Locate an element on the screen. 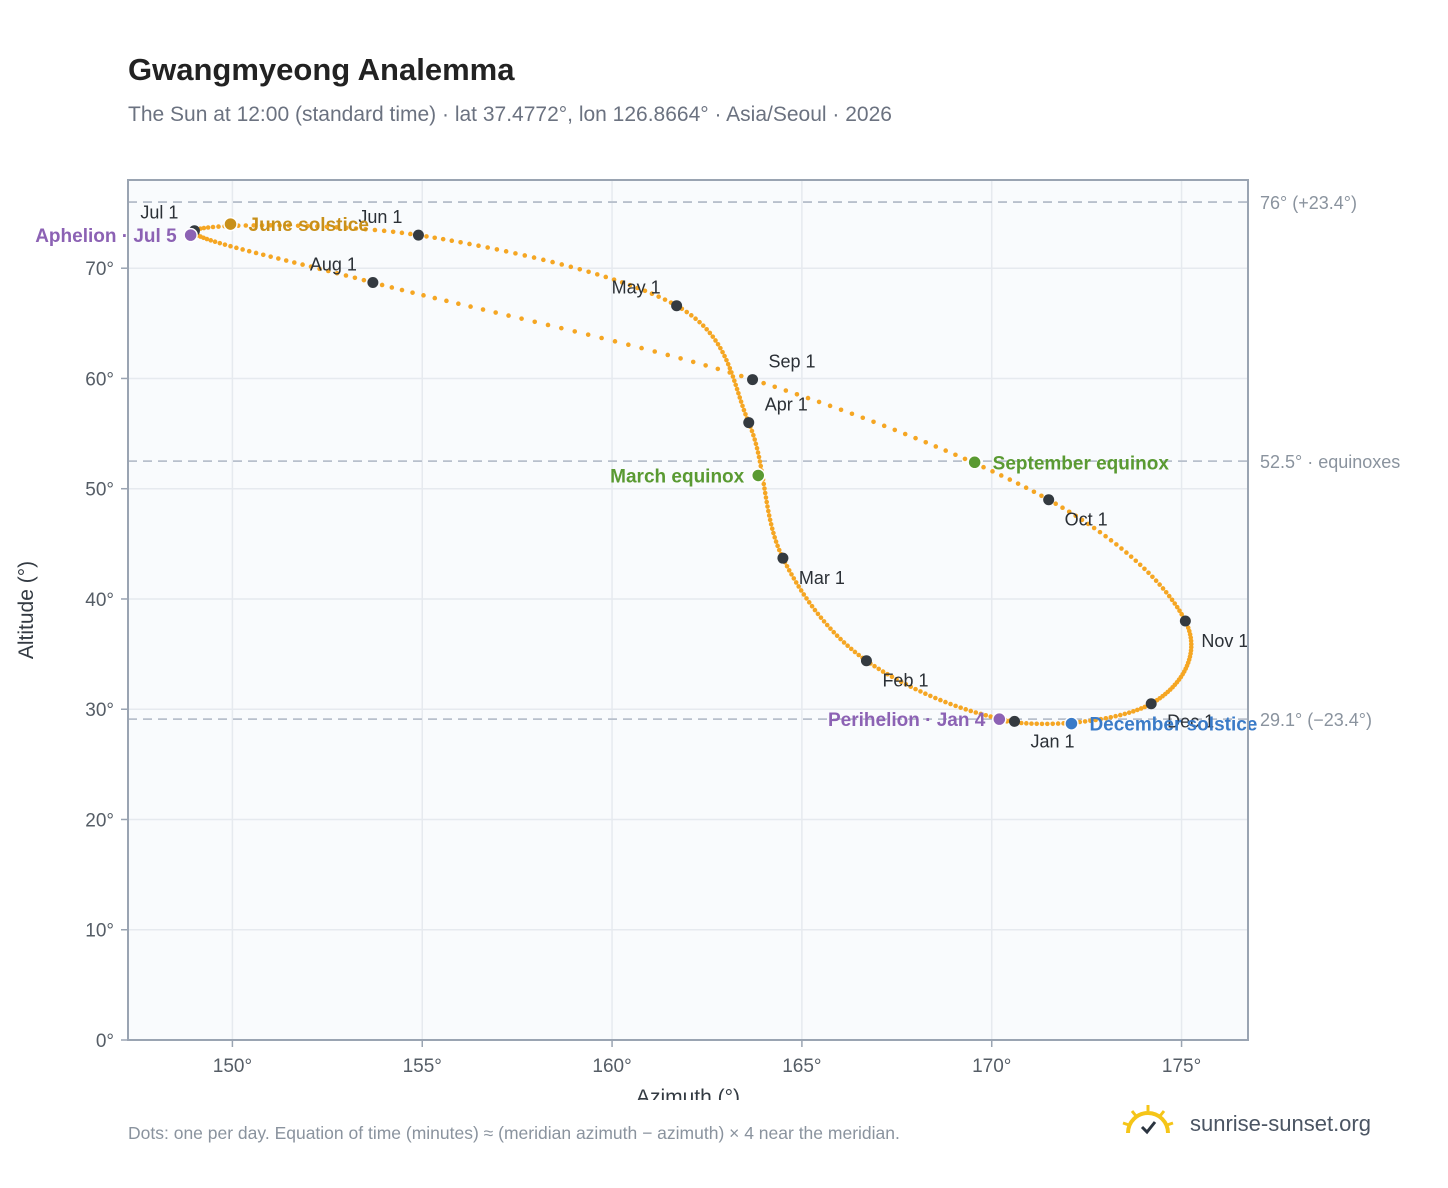 The width and height of the screenshot is (1448, 1188). event-label: December solstice is located at coordinates (1173, 725).